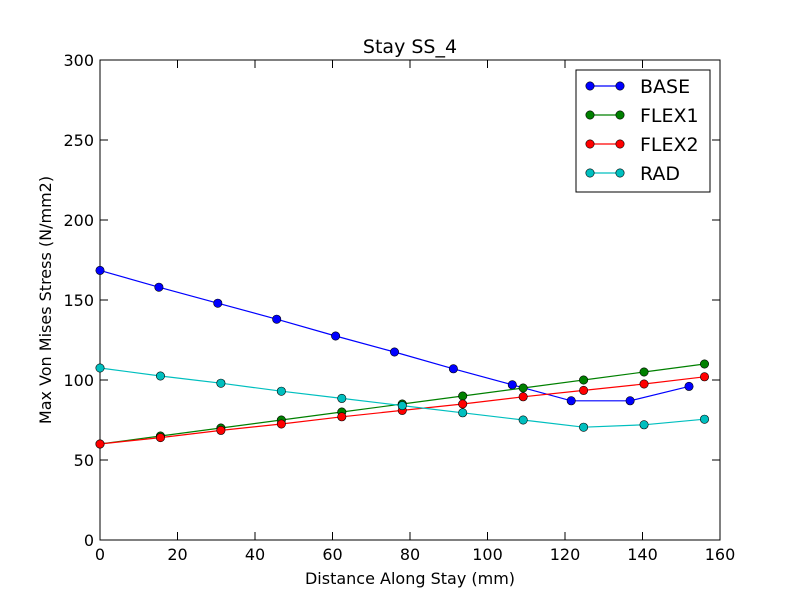 The width and height of the screenshot is (800, 604). I want to click on x-tick-label: 140, so click(642, 554).